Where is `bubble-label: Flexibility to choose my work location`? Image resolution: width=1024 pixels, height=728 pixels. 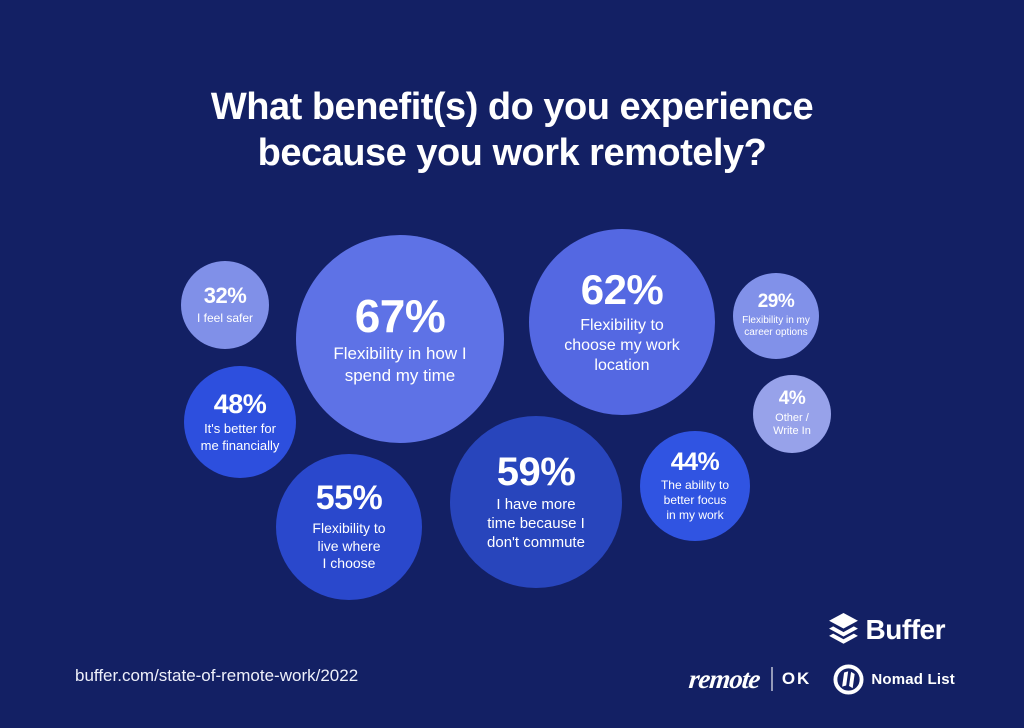
bubble-label: Flexibility to choose my work location is located at coordinates (622, 345).